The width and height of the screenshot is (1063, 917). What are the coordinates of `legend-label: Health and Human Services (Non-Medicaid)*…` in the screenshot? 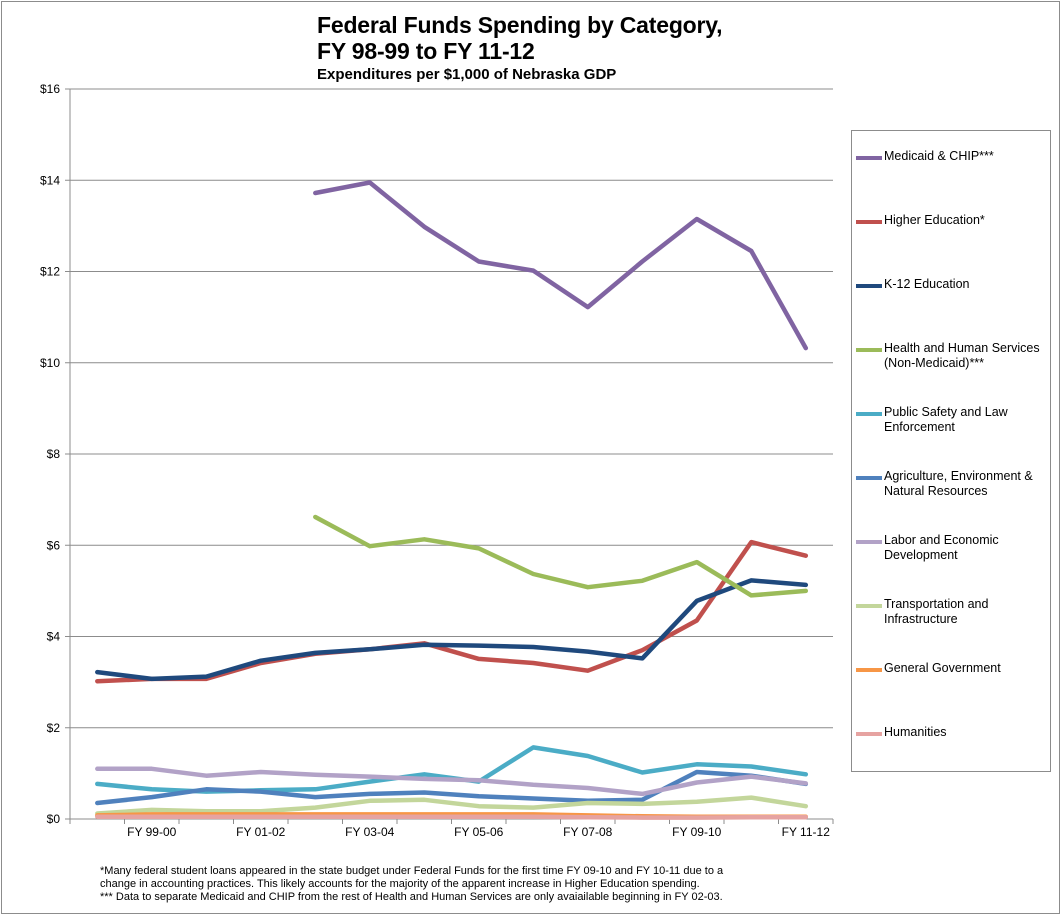 It's located at (965, 356).